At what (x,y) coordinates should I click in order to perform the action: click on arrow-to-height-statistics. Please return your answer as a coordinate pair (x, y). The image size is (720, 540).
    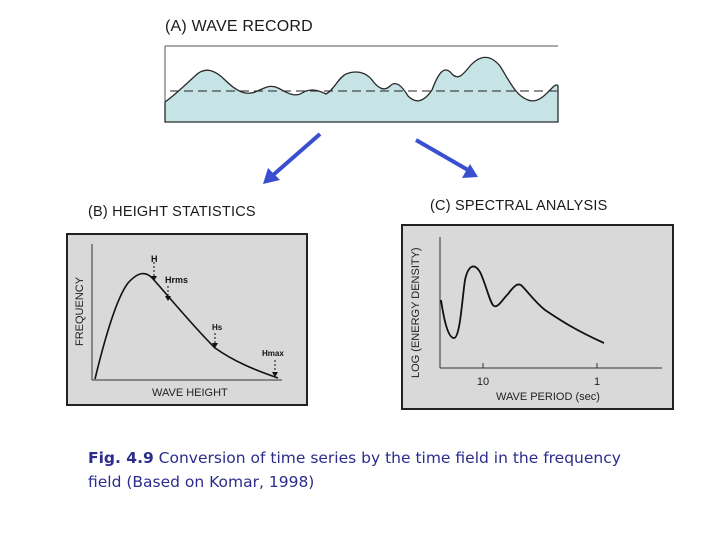
    Looking at the image, I should click on (292, 158).